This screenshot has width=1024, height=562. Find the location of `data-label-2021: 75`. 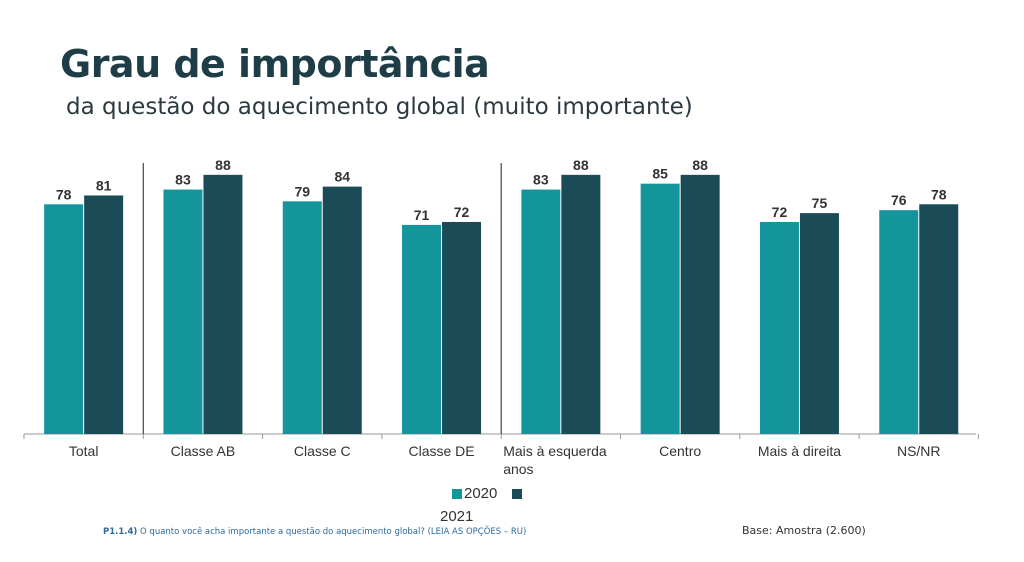

data-label-2021: 75 is located at coordinates (820, 203).